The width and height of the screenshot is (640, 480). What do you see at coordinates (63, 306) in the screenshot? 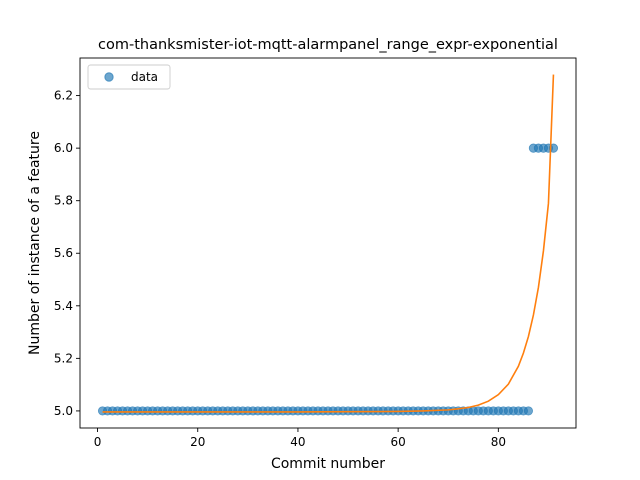
I see `y-tick-label: 5.4` at bounding box center [63, 306].